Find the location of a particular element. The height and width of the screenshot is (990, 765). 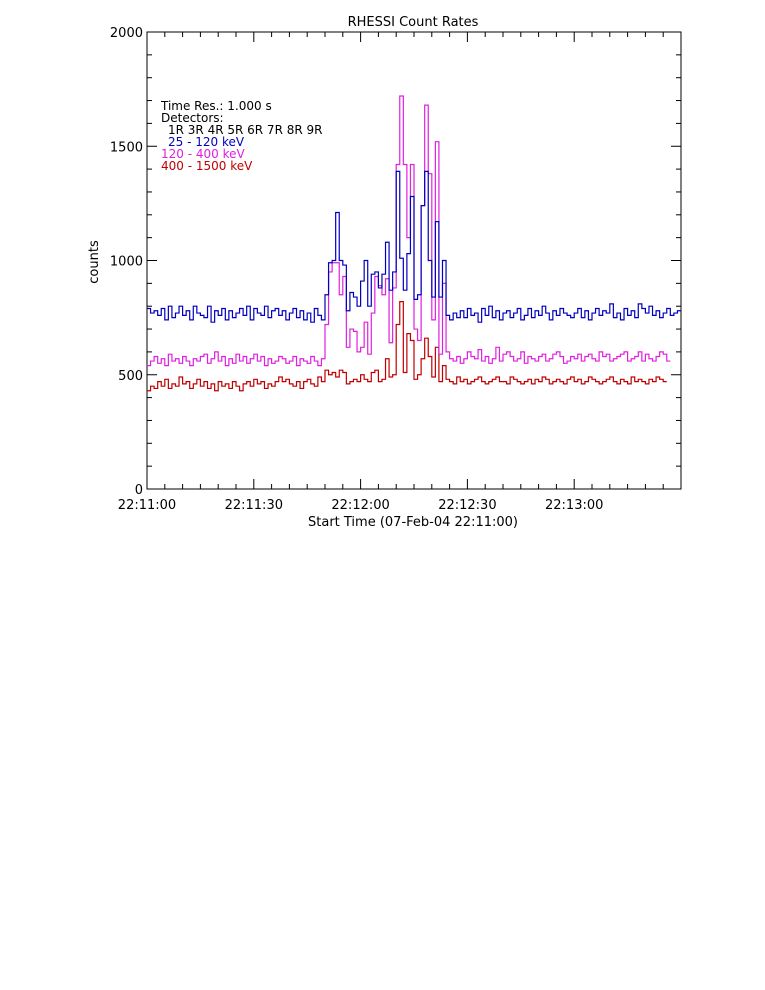

legend-series-3: 400 - 1500 keV is located at coordinates (207, 166).